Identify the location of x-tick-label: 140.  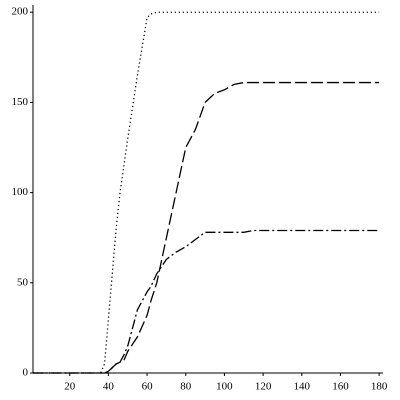
(302, 387).